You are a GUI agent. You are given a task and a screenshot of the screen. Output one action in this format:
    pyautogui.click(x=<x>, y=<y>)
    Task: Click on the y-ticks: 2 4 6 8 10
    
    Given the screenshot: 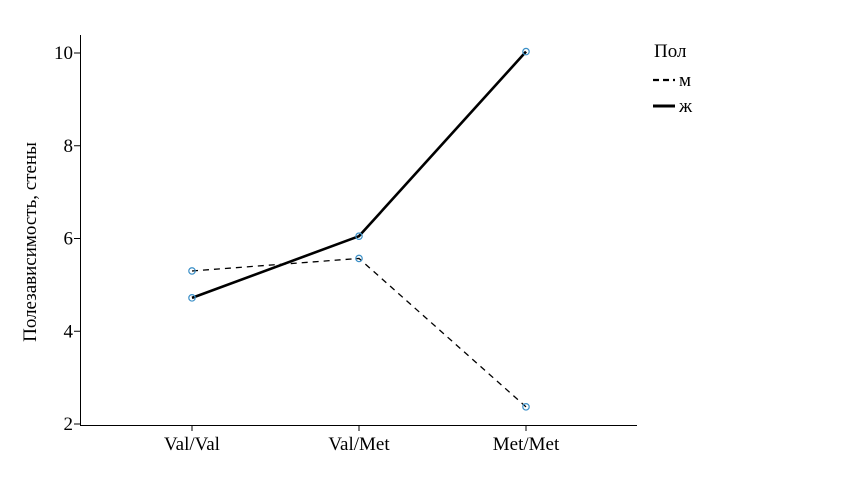 What is the action you would take?
    pyautogui.click(x=67, y=239)
    